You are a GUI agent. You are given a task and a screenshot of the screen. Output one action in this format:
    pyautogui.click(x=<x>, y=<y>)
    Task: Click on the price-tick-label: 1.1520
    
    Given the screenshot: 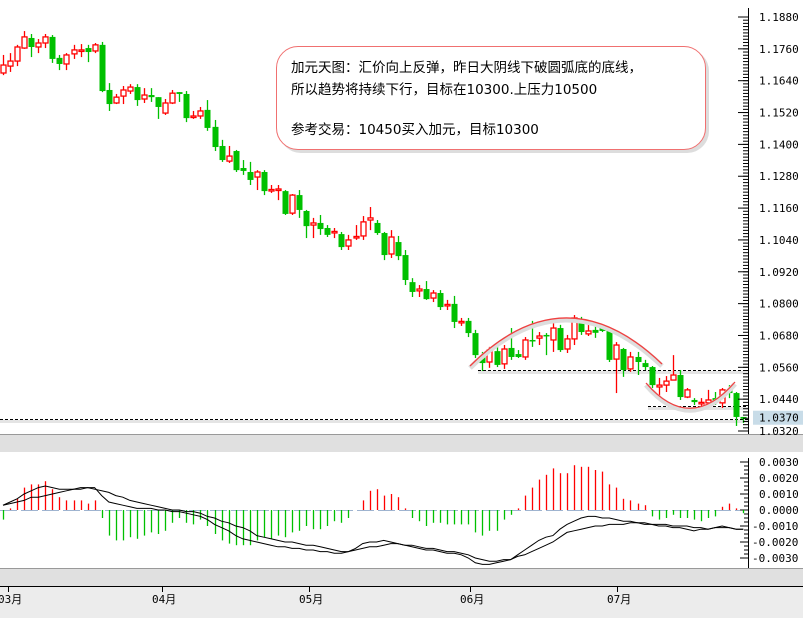 What is the action you would take?
    pyautogui.click(x=779, y=113)
    